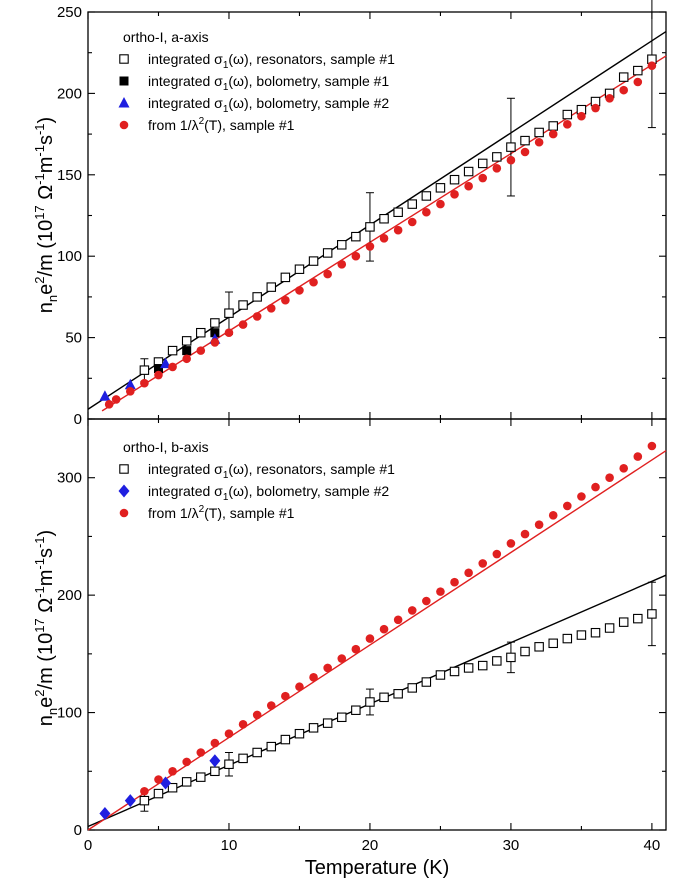 The height and width of the screenshot is (886, 689). I want to click on y-tick-label: 200, so click(69, 93).